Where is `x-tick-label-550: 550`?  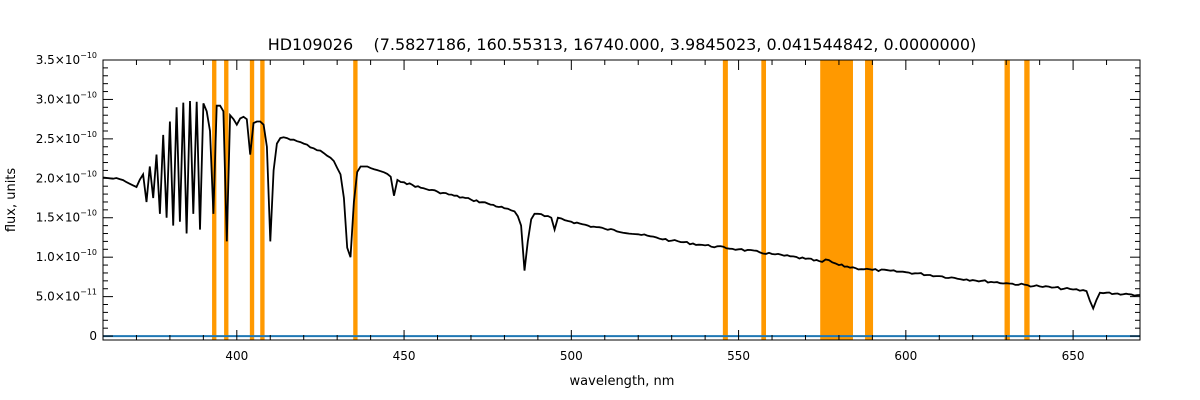 x-tick-label-550: 550 is located at coordinates (738, 356).